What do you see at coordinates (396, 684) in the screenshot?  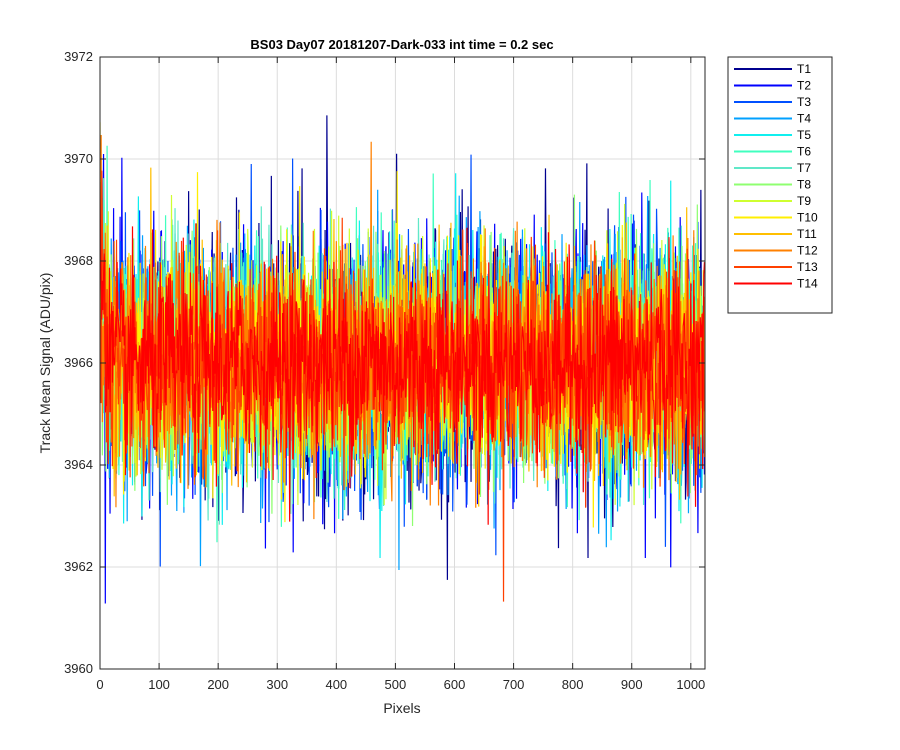 I see `x-tick-label: 500` at bounding box center [396, 684].